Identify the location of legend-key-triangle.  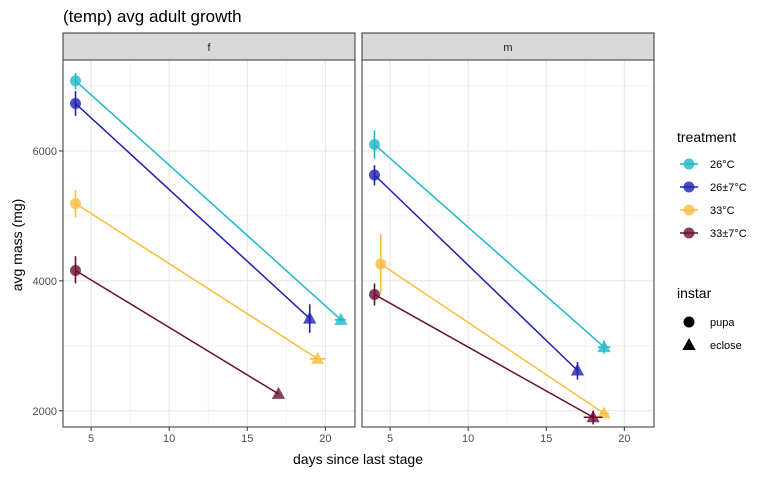
(689, 344).